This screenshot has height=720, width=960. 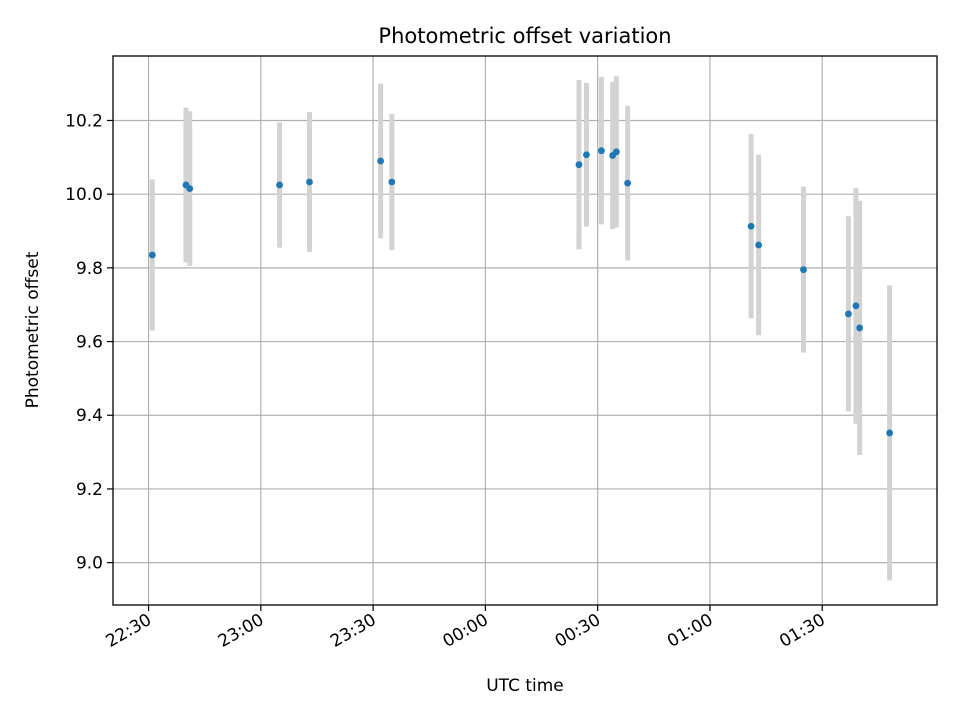 I want to click on y-tick-label: 9.2, so click(x=89, y=490).